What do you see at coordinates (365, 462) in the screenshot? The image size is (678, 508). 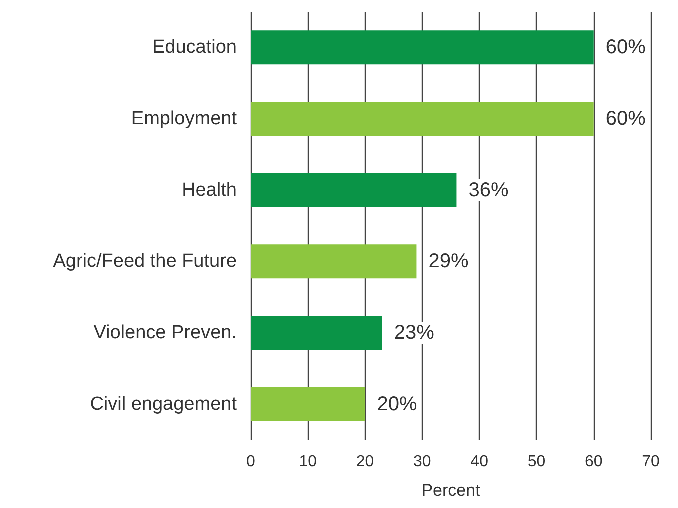 I see `x-tick-label: 20` at bounding box center [365, 462].